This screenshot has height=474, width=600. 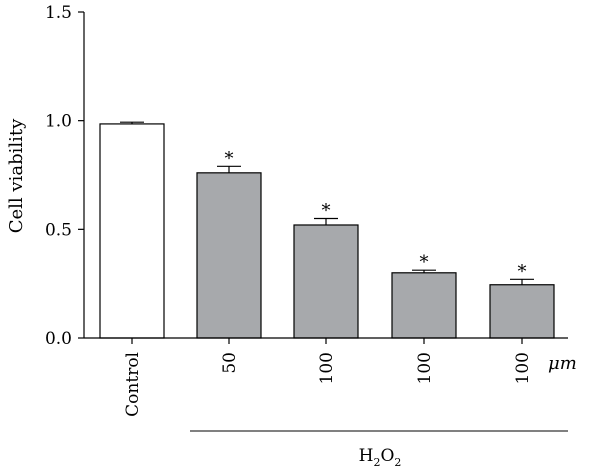 I want to click on y-ticks-group: 0.0 0.5 1.0 1.5, so click(x=64, y=176).